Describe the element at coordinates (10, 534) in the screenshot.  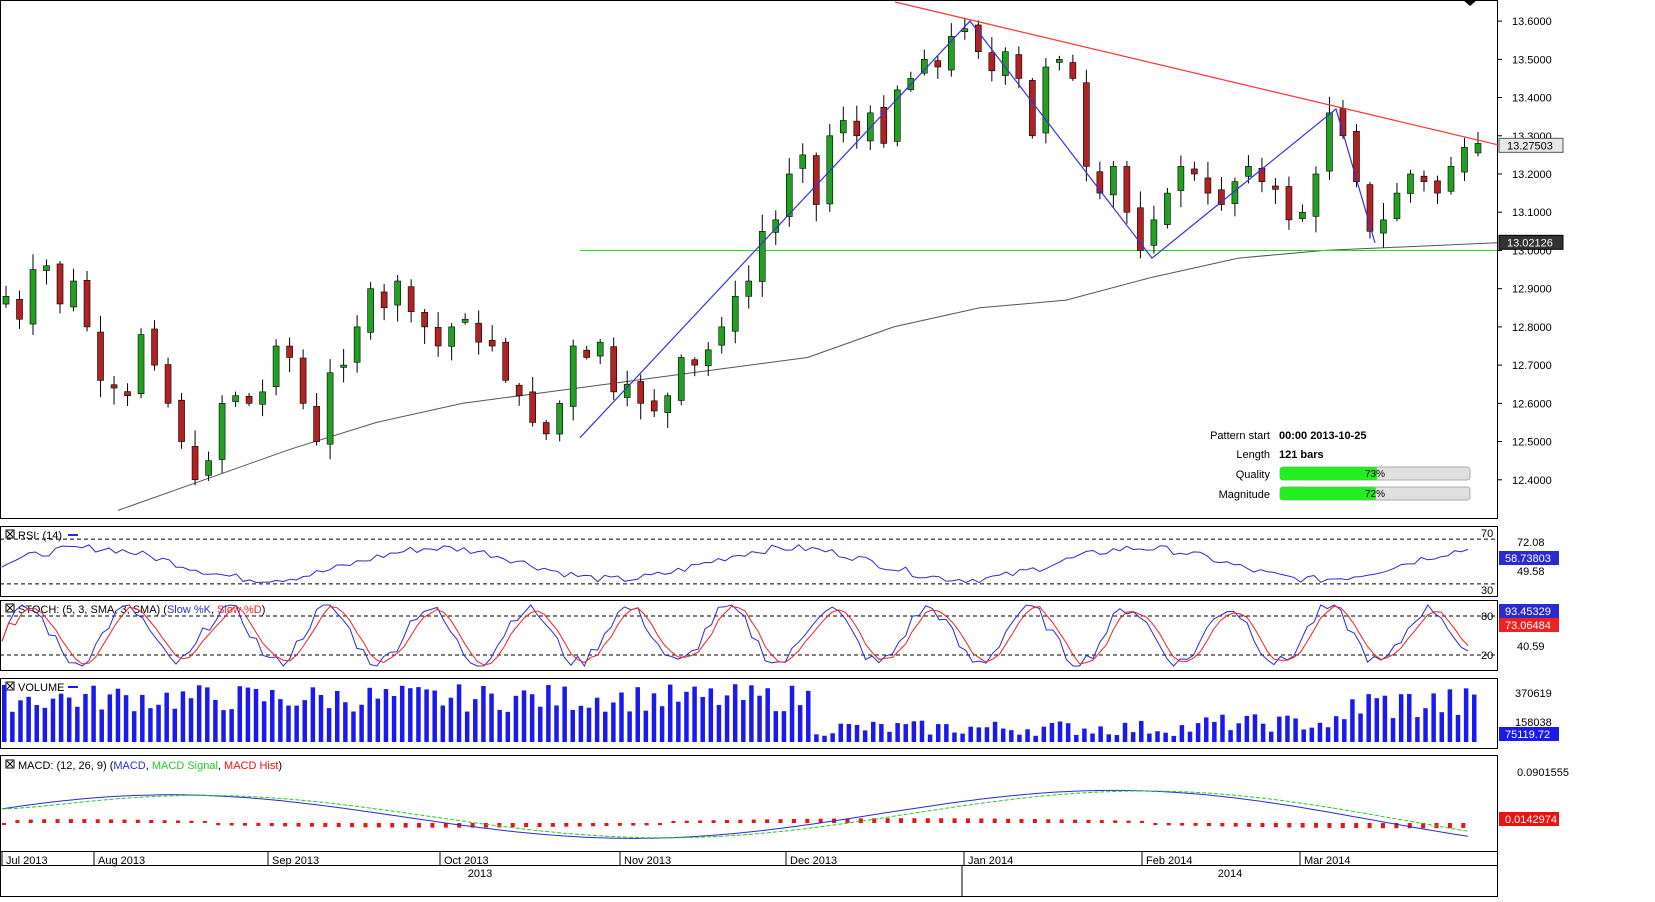
I see `rsi-close-icon` at that location.